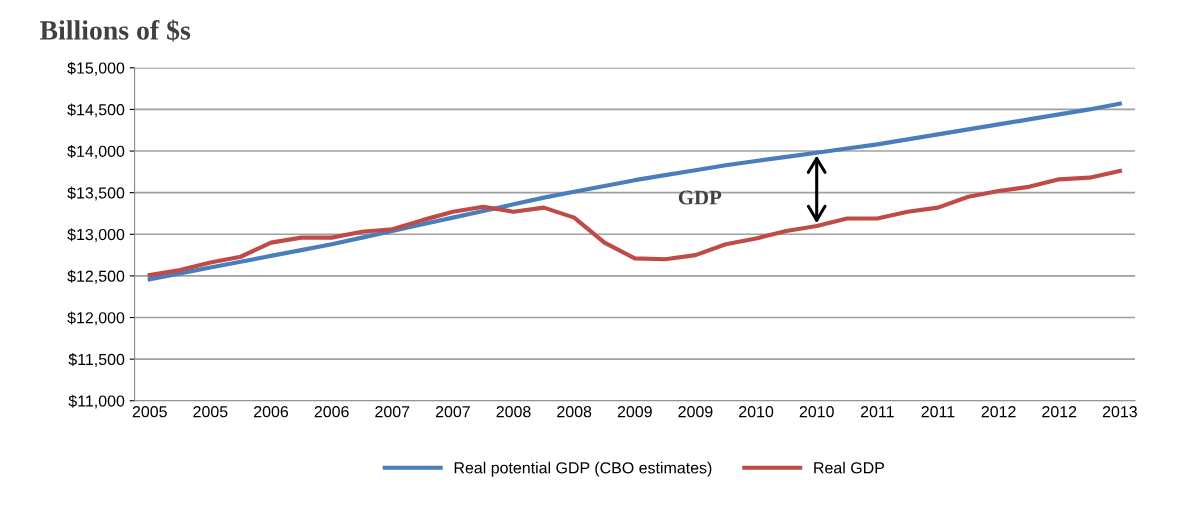 The image size is (1191, 506). I want to click on y-tick-label: $15,000, so click(96, 68).